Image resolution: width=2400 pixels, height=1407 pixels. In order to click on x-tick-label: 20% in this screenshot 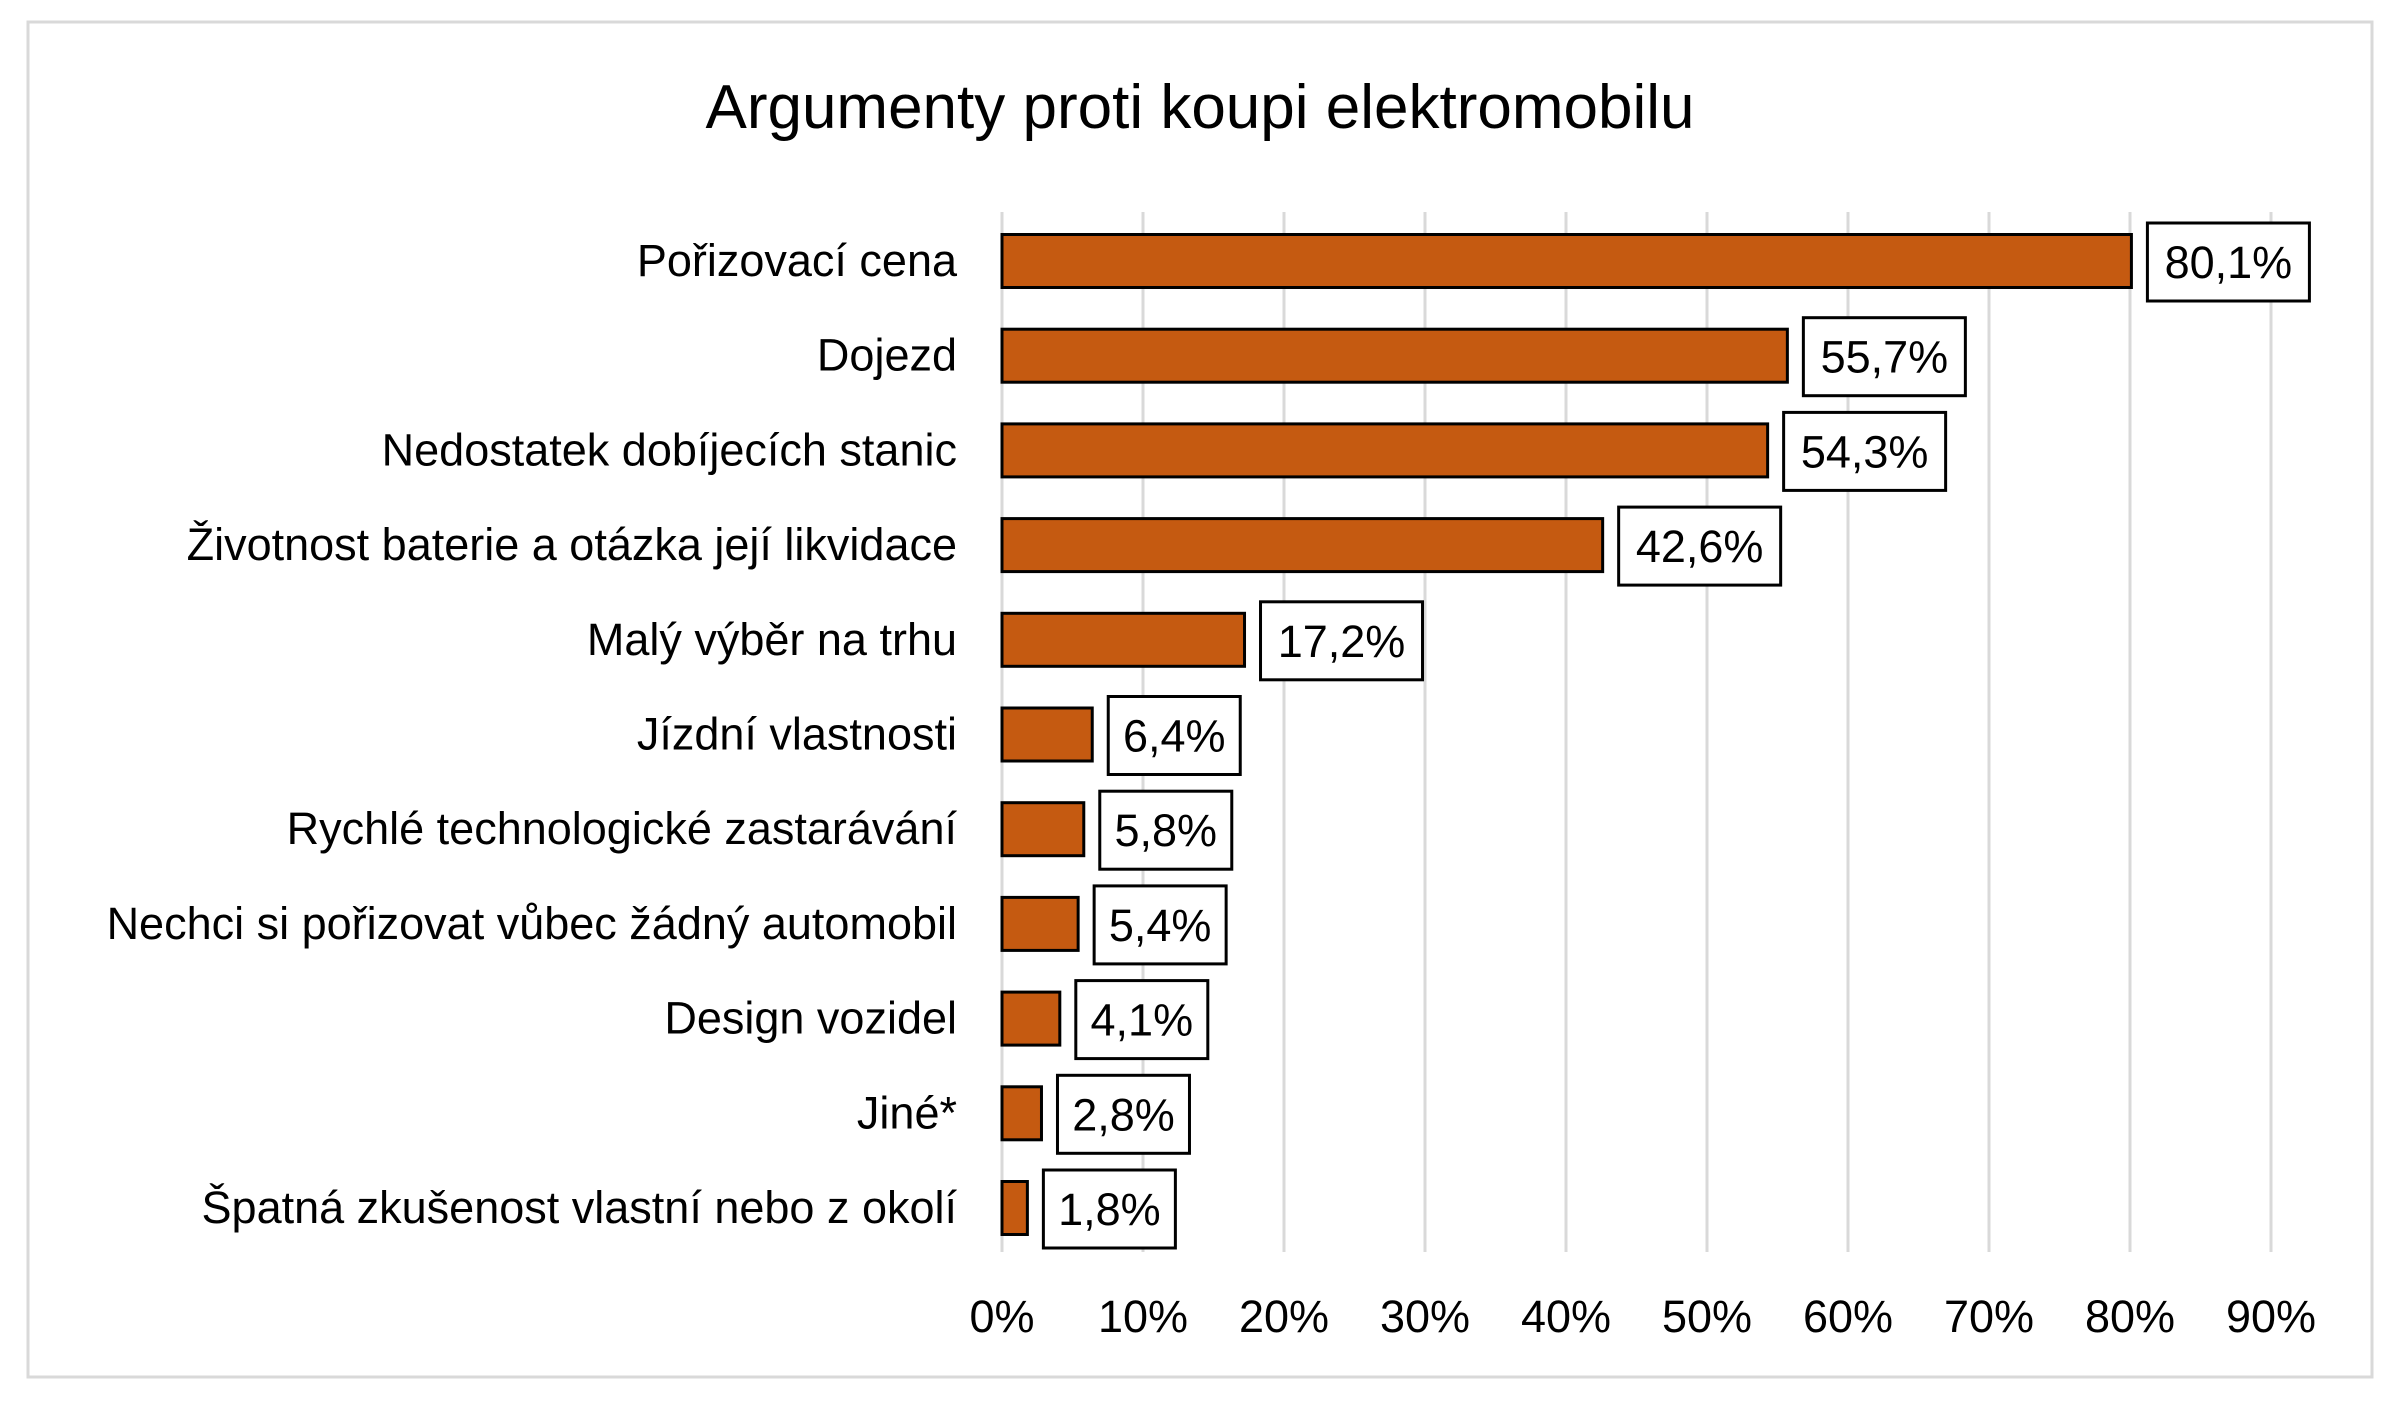, I will do `click(1284, 1316)`.